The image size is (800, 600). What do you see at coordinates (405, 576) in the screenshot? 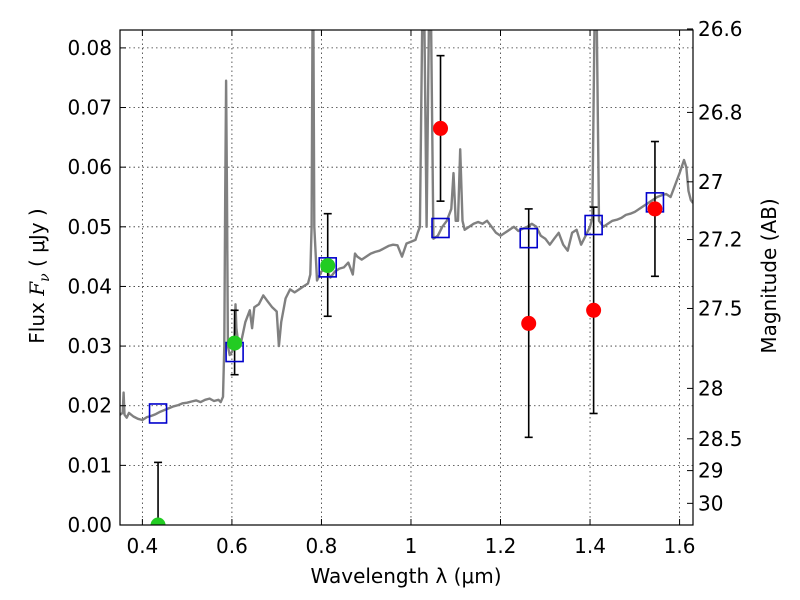
I see `x-axis-label: Wavelength λ (μm)` at bounding box center [405, 576].